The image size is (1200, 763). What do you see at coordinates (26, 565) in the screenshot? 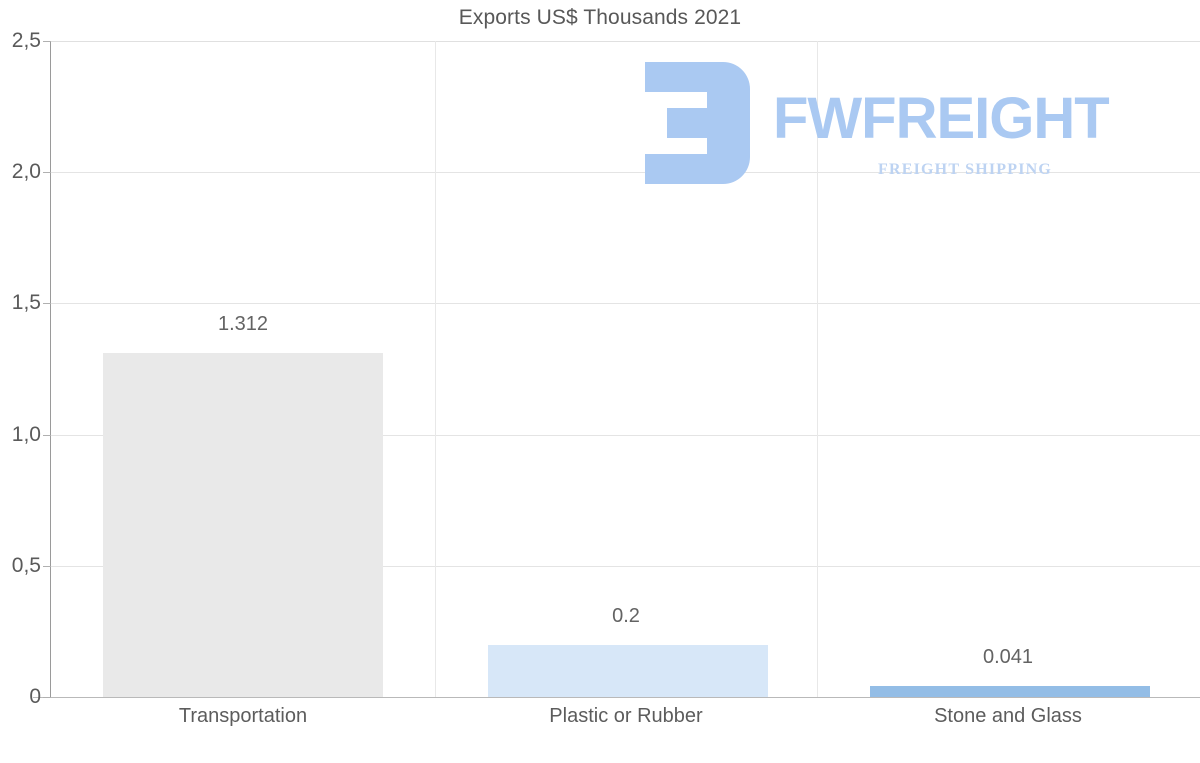
I see `y-tick-label-0-5: 0,5` at bounding box center [26, 565].